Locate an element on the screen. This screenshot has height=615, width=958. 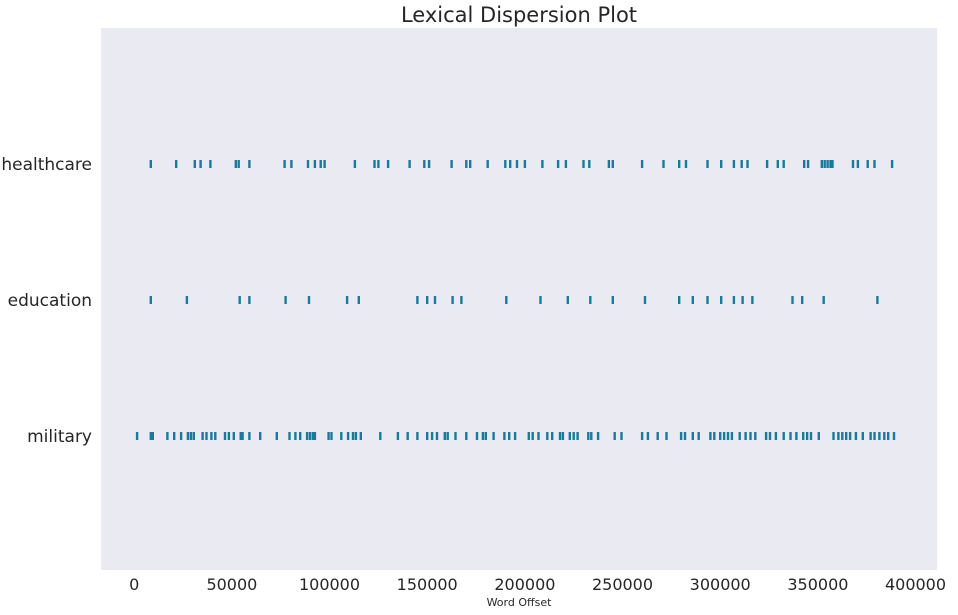
chart-title: Lexical Dispersion Plot is located at coordinates (519, 15).